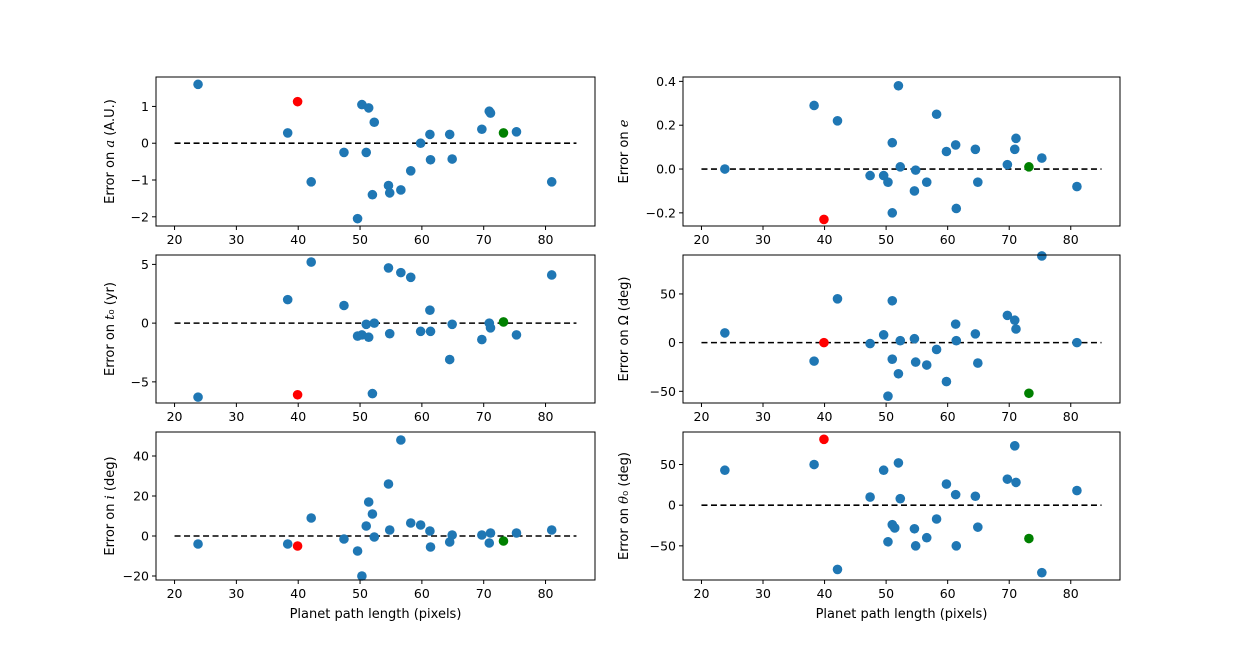  Describe the element at coordinates (624, 123) in the screenshot. I see `y-label-symbol: e` at that location.